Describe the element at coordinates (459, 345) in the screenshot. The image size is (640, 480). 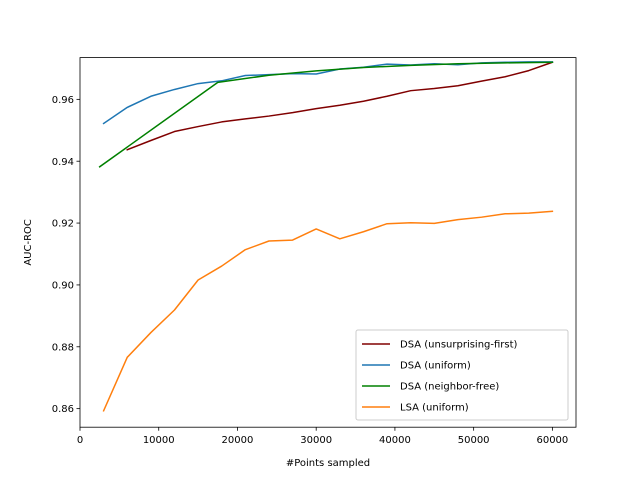
I see `legend-label: DSA (unsurprising-first)` at that location.